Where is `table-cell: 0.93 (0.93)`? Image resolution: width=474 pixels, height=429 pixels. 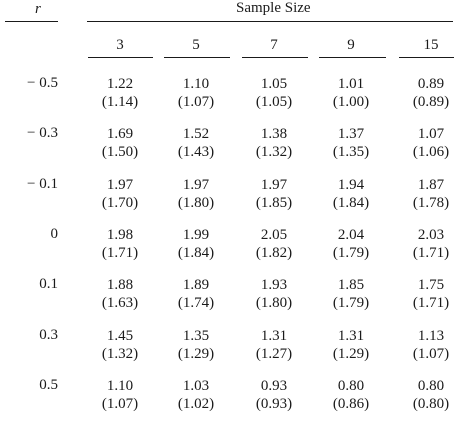 table-cell: 0.93 (0.93) is located at coordinates (274, 395).